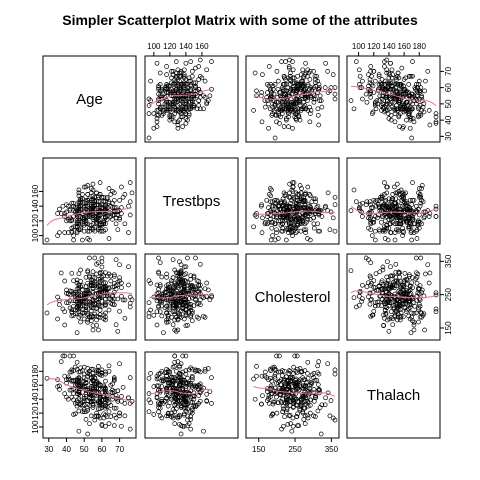 Image resolution: width=480 pixels, height=480 pixels. I want to click on x-tick-label-cholesterol: 150, so click(259, 449).